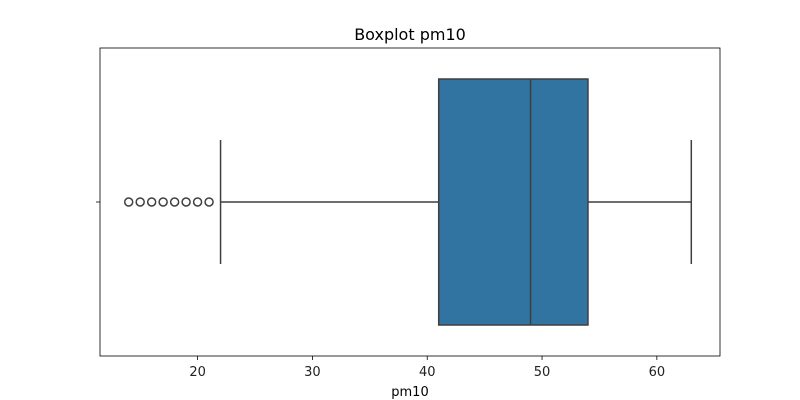 The width and height of the screenshot is (800, 400). Describe the element at coordinates (542, 372) in the screenshot. I see `x-tick-label: 50` at that location.